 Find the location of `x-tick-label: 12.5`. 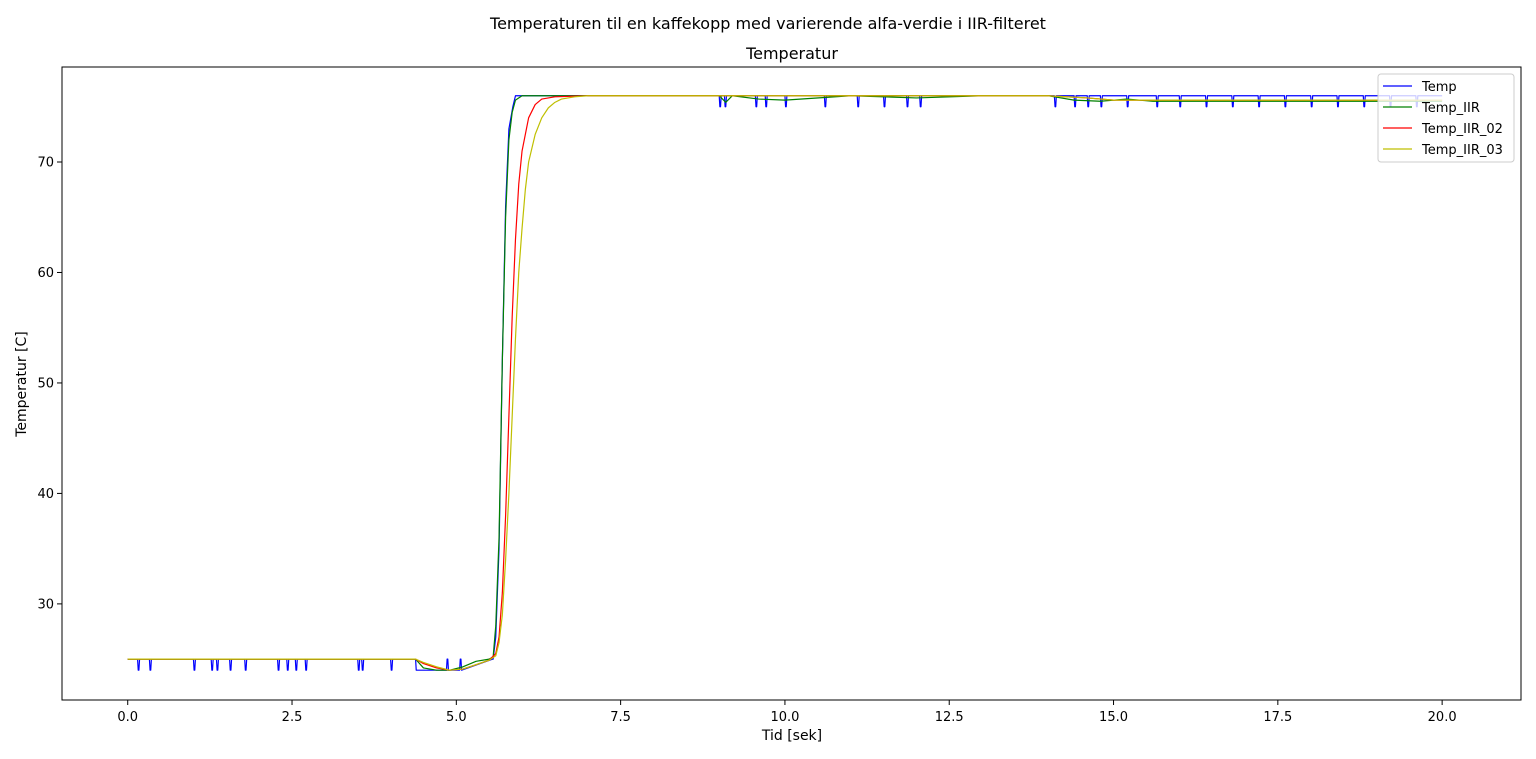

x-tick-label: 12.5 is located at coordinates (949, 717).